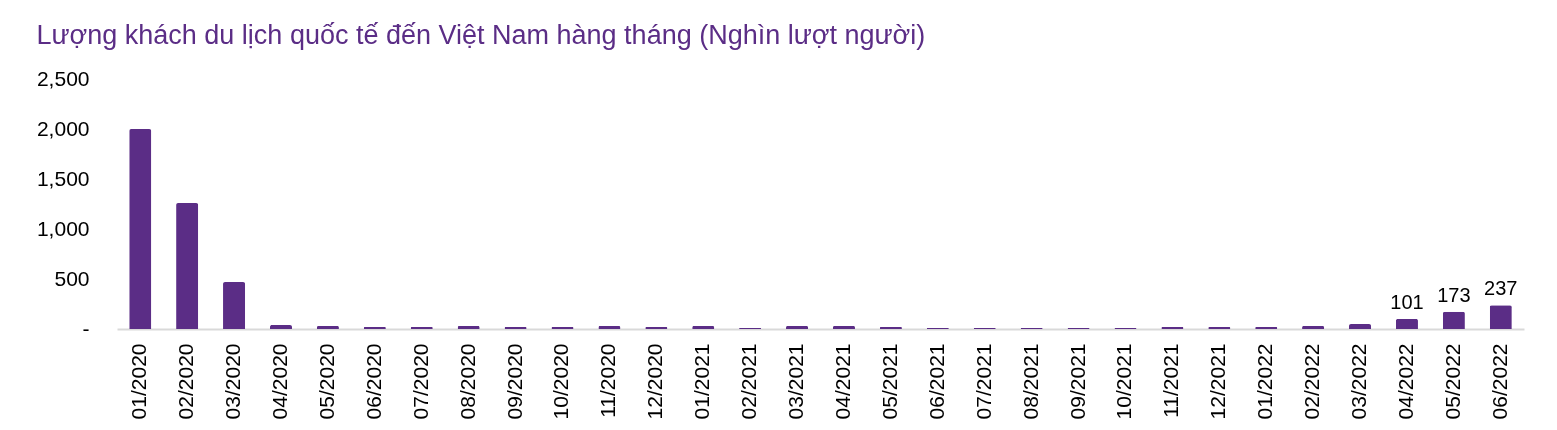 This screenshot has width=1557, height=430. I want to click on x-tick-label: 07/2021, so click(983, 381).